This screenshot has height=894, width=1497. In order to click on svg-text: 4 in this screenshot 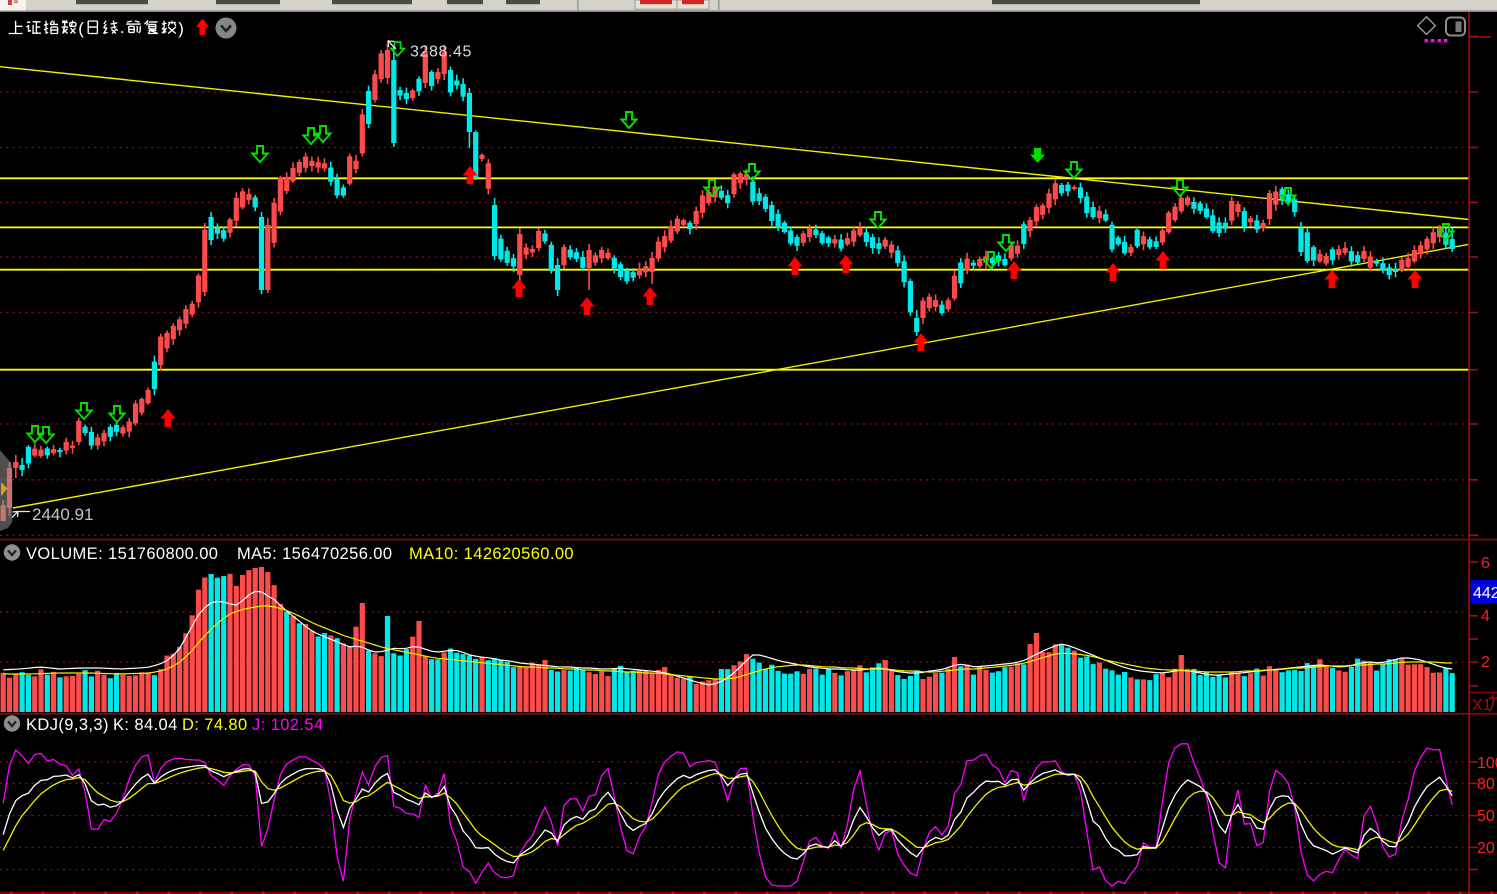, I will do `click(1485, 616)`.